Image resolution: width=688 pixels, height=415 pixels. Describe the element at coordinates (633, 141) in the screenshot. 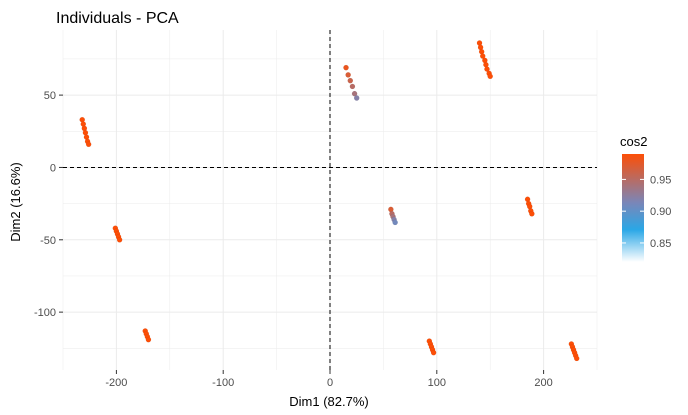

I see `legend-title: cos2` at that location.